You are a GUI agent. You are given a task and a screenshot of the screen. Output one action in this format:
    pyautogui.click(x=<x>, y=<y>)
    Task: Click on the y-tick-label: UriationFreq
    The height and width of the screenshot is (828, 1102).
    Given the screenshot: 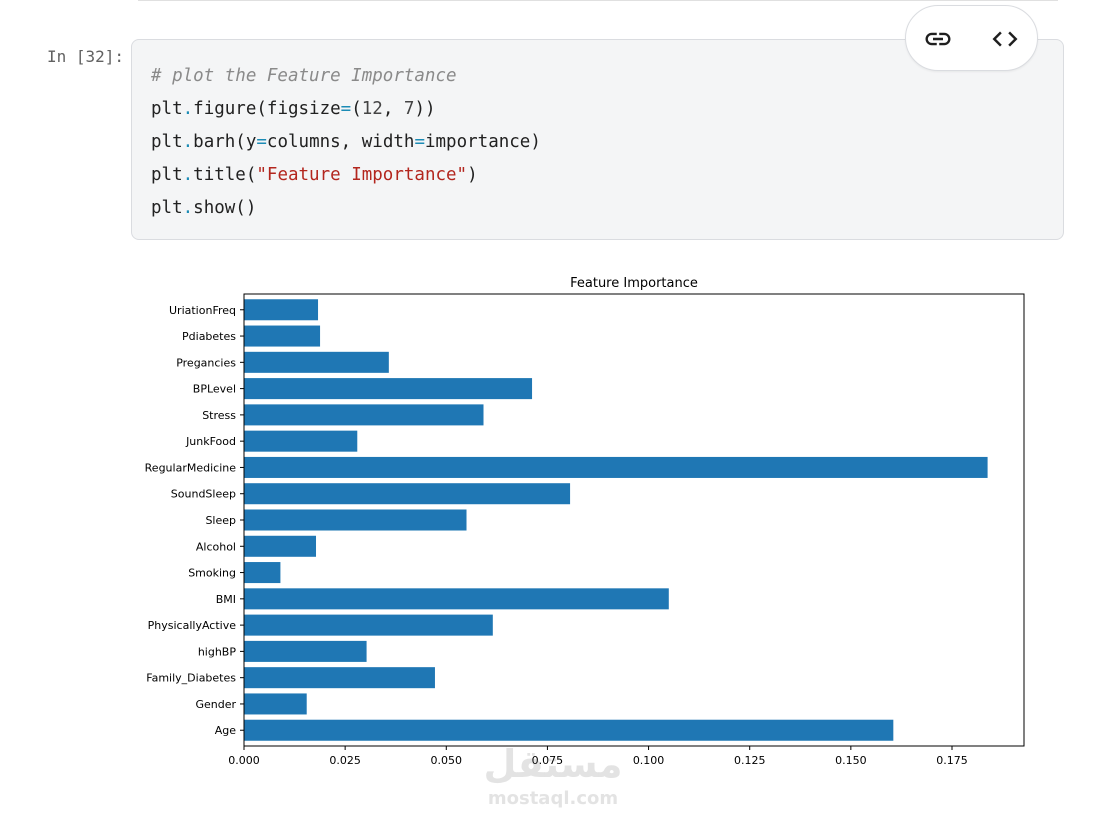 What is the action you would take?
    pyautogui.click(x=202, y=310)
    